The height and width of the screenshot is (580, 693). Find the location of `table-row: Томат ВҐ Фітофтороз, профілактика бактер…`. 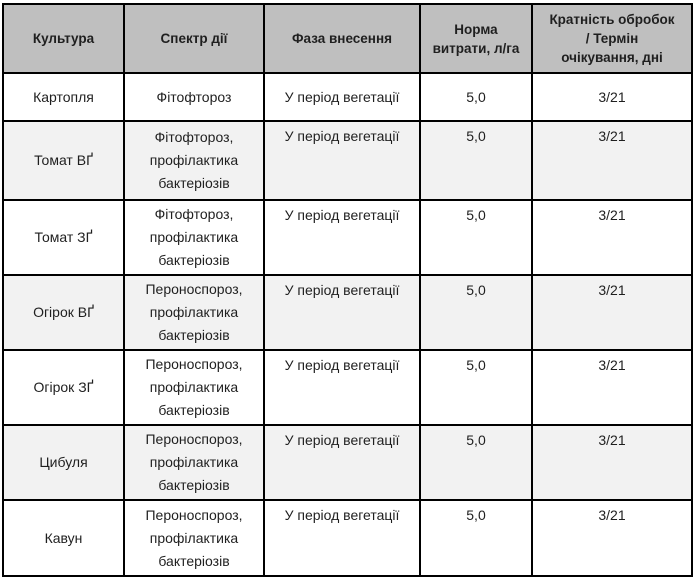

table-row: Томат ВҐ Фітофтороз, профілактика бактер… is located at coordinates (347, 160).